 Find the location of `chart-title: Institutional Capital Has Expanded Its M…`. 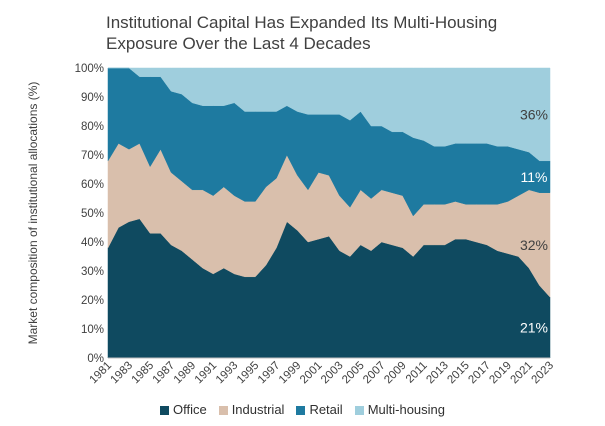

chart-title: Institutional Capital Has Expanded Its M… is located at coordinates (346, 33).